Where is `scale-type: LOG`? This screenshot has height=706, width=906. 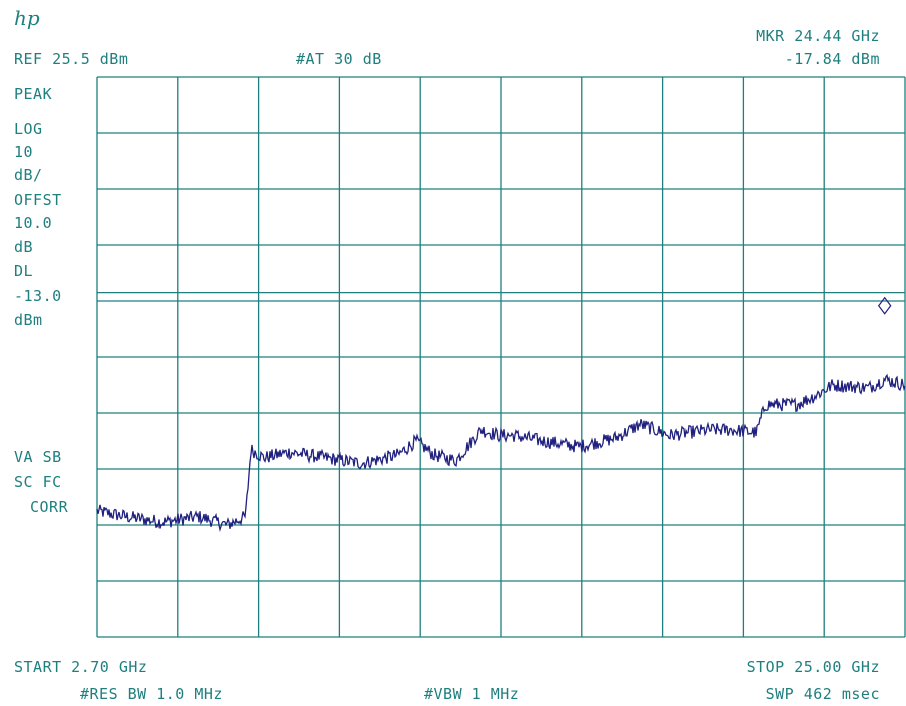 scale-type: LOG is located at coordinates (28, 129).